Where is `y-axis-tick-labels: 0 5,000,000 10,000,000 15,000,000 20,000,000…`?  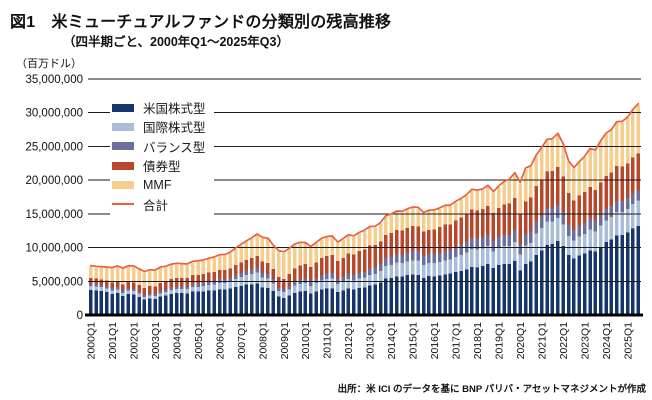
y-axis-tick-labels: 0 5,000,000 10,000,000 15,000,000 20,000,000… is located at coordinates (54, 198).